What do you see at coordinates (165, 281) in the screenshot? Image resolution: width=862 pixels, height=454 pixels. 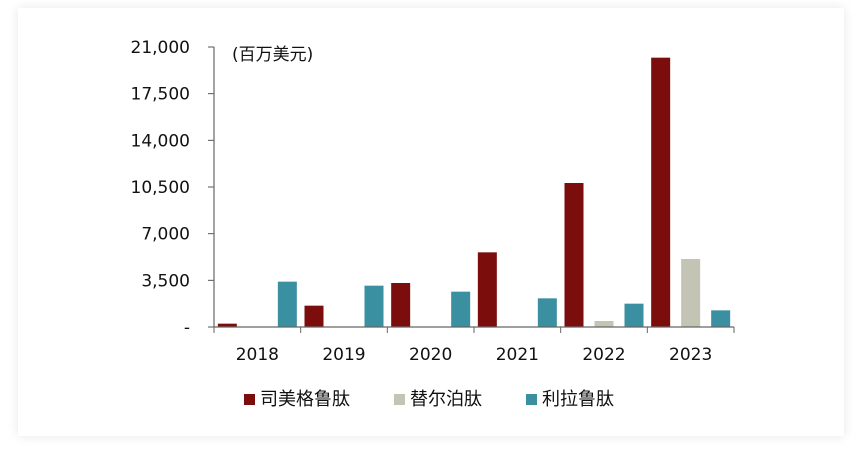 I see `y-tick-label: 3,500` at bounding box center [165, 281].